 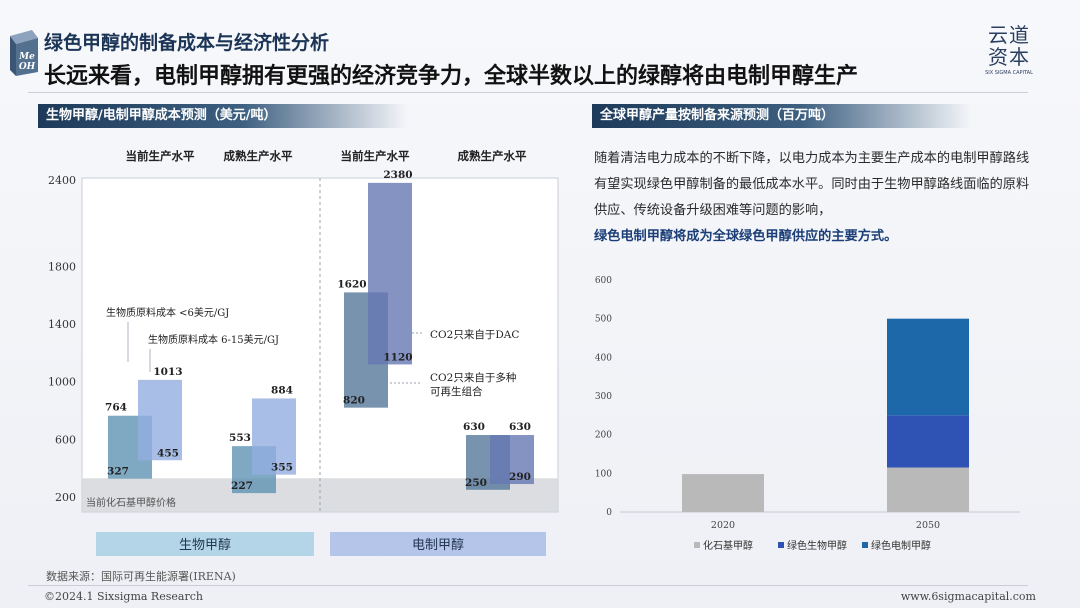 I want to click on range-low-label: 227, so click(x=242, y=486).